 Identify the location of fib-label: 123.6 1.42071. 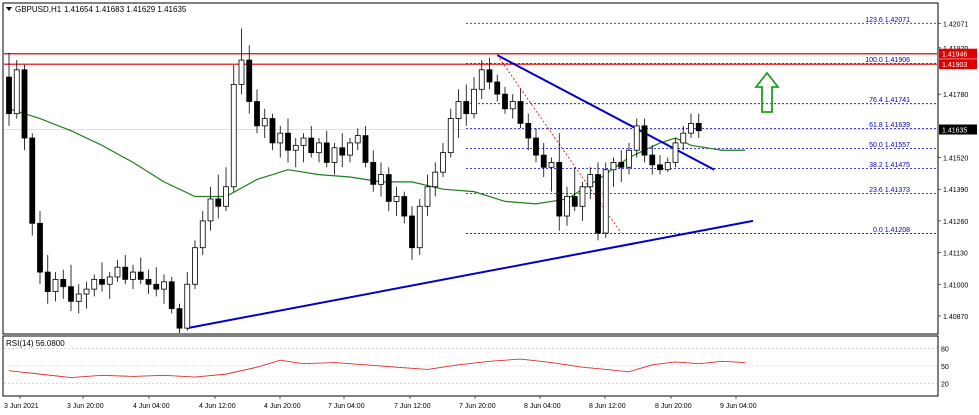
(887, 20).